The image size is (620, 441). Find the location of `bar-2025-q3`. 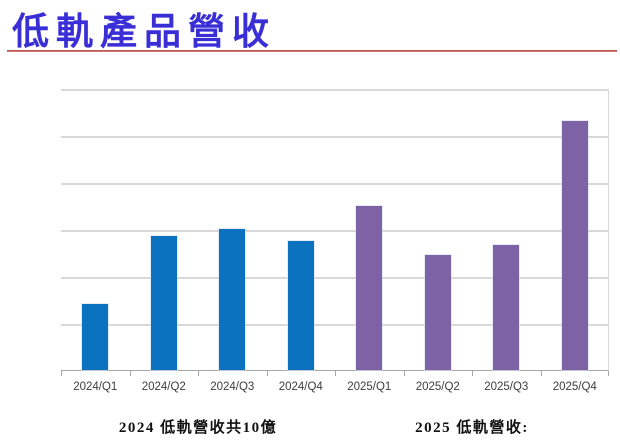

bar-2025-q3 is located at coordinates (506, 307).